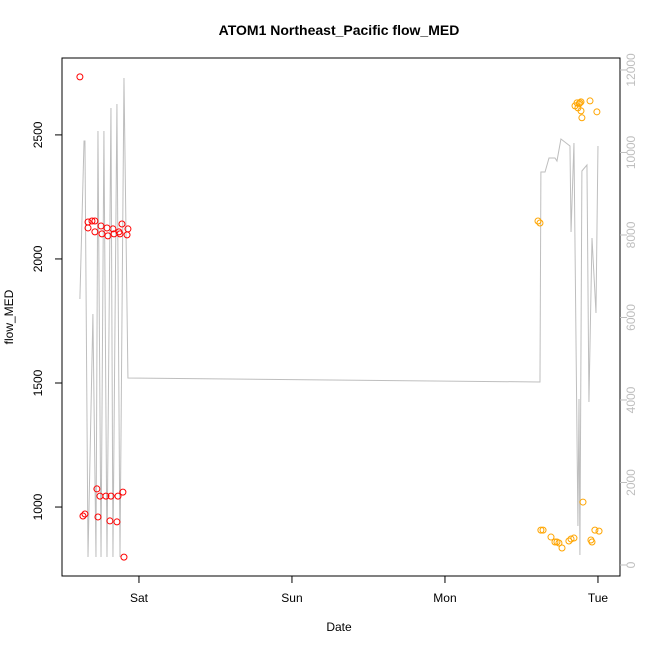  I want to click on y-axis-label: flow_MED, so click(9, 316).